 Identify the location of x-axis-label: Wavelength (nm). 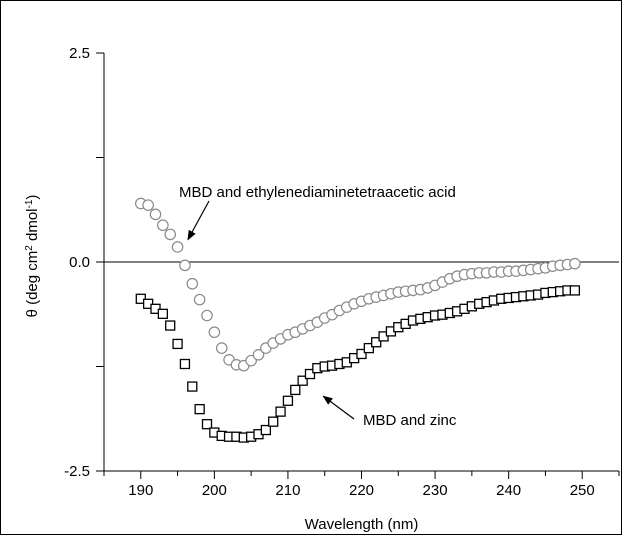
(362, 524).